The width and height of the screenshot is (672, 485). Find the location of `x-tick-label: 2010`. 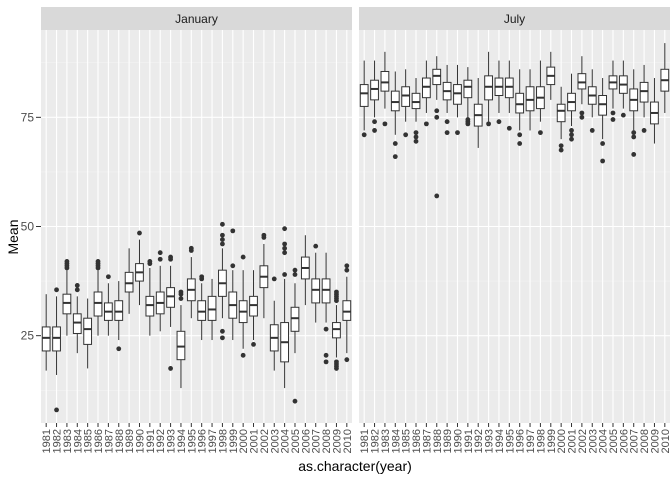

x-tick-label: 2010 is located at coordinates (666, 441).